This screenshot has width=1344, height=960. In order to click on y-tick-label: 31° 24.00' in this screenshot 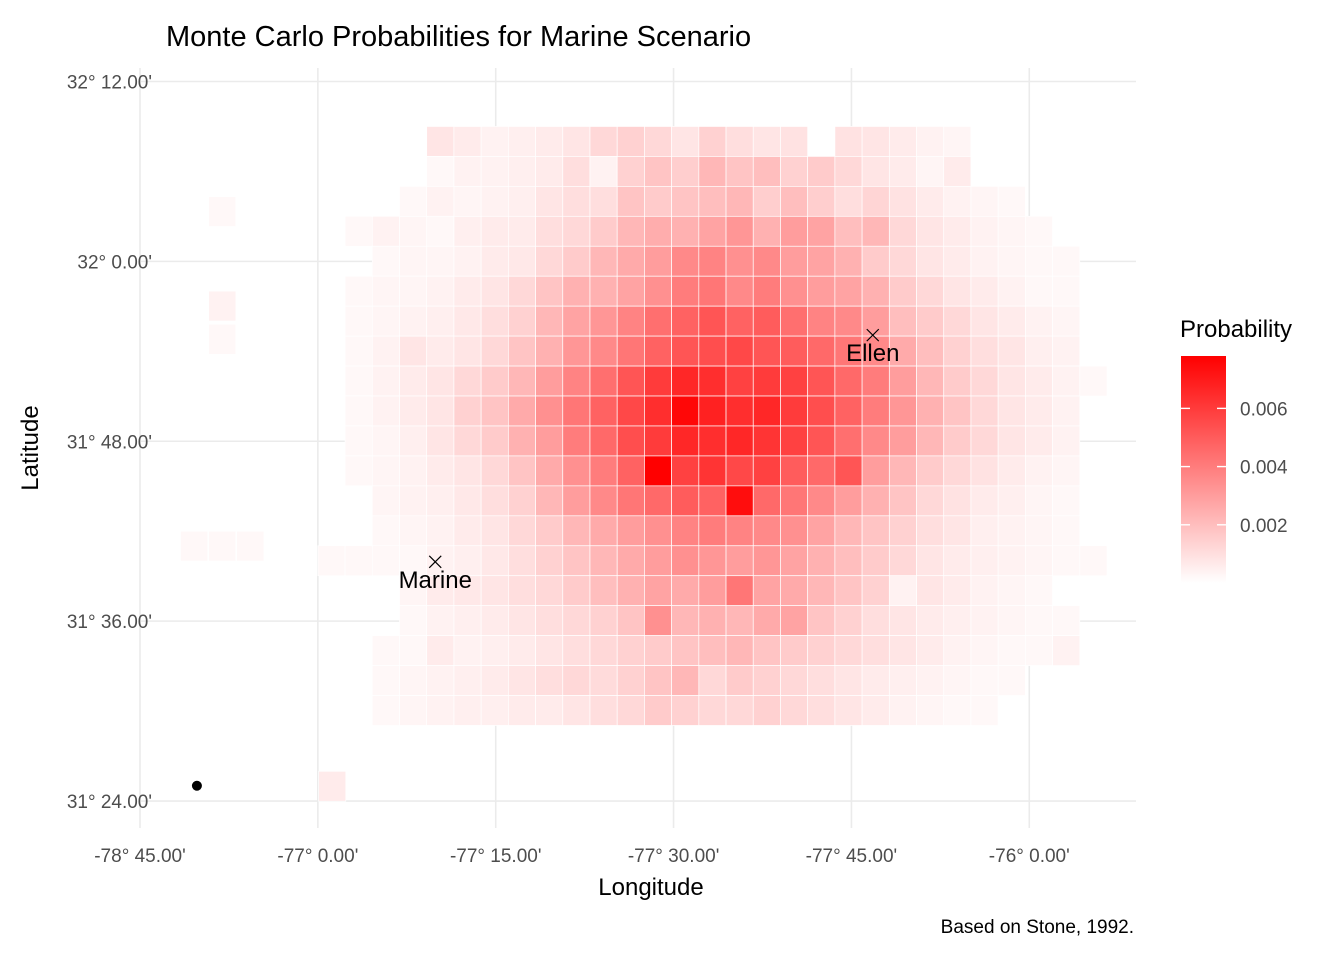, I will do `click(109, 802)`.